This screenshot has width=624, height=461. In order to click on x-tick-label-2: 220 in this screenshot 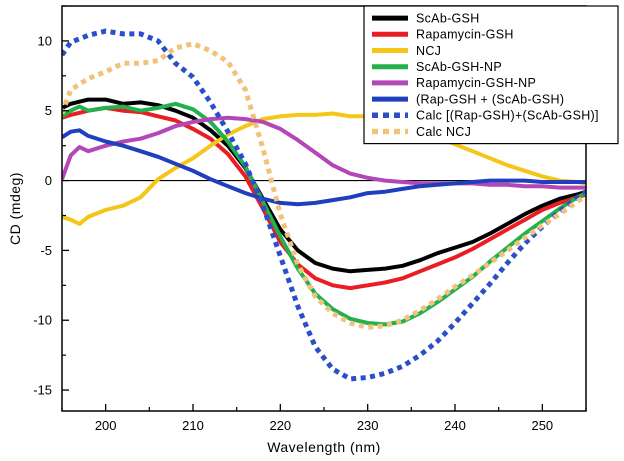, I will do `click(280, 425)`.